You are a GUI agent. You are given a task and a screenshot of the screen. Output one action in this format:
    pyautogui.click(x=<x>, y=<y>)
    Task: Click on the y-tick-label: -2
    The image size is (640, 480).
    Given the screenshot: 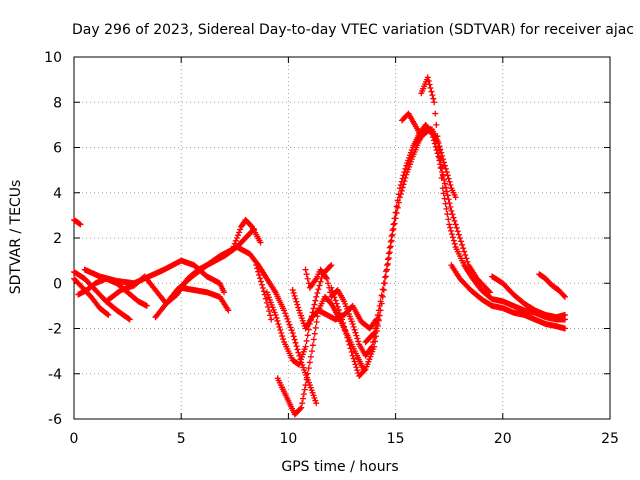 What is the action you would take?
    pyautogui.click(x=55, y=330)
    